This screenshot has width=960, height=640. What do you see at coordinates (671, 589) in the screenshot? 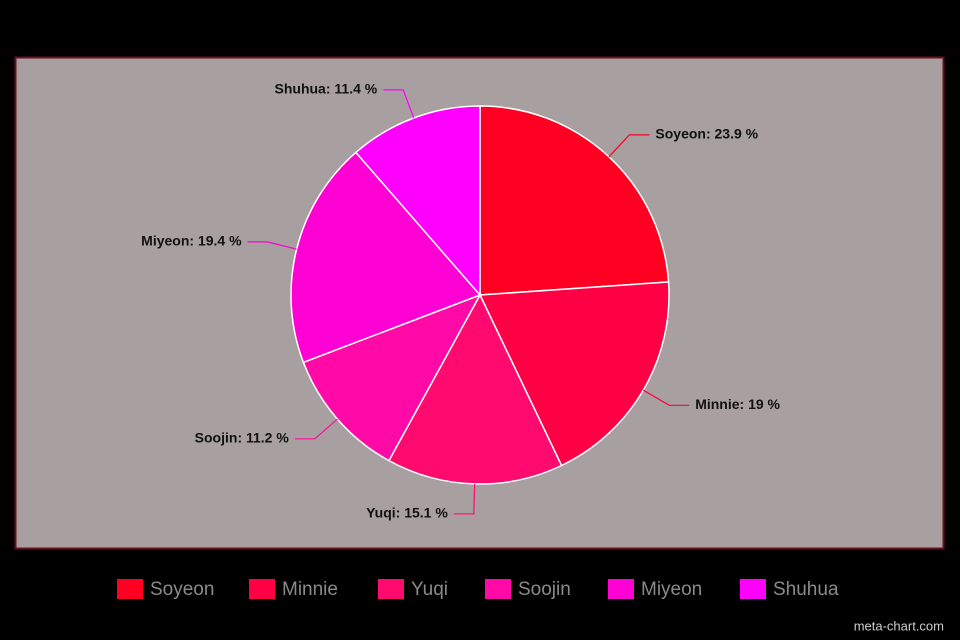
I see `legend-label: Miyeon` at bounding box center [671, 589].